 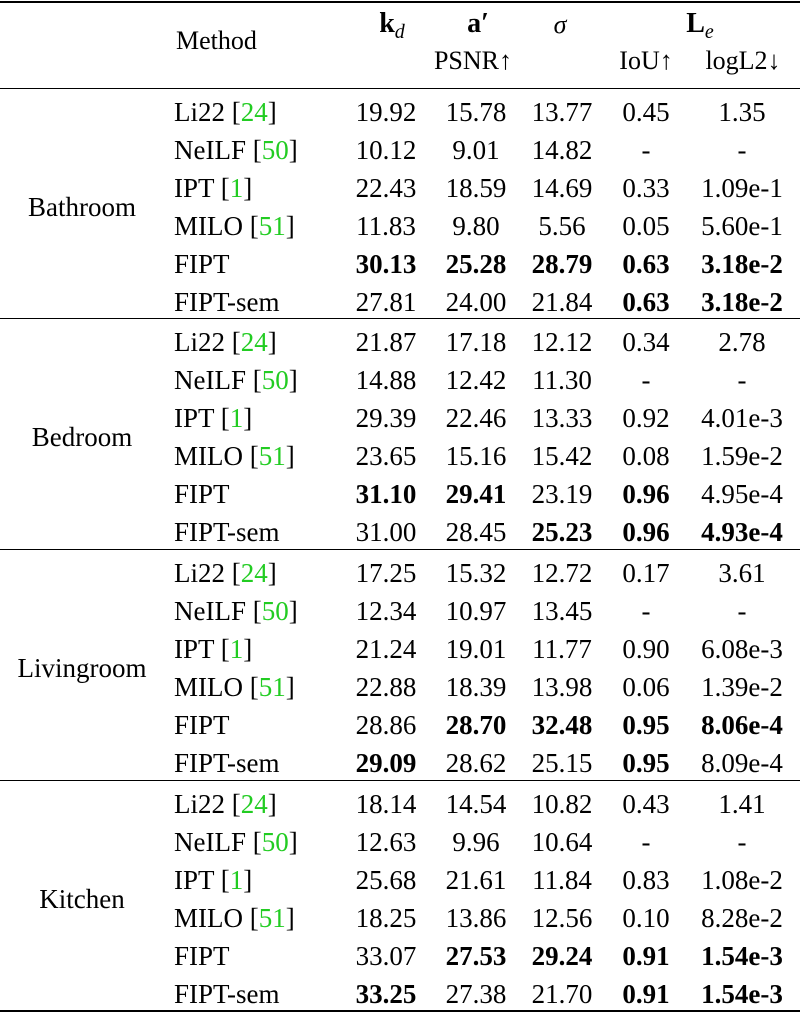 What do you see at coordinates (562, 264) in the screenshot?
I see `cell-sigma: 28.79` at bounding box center [562, 264].